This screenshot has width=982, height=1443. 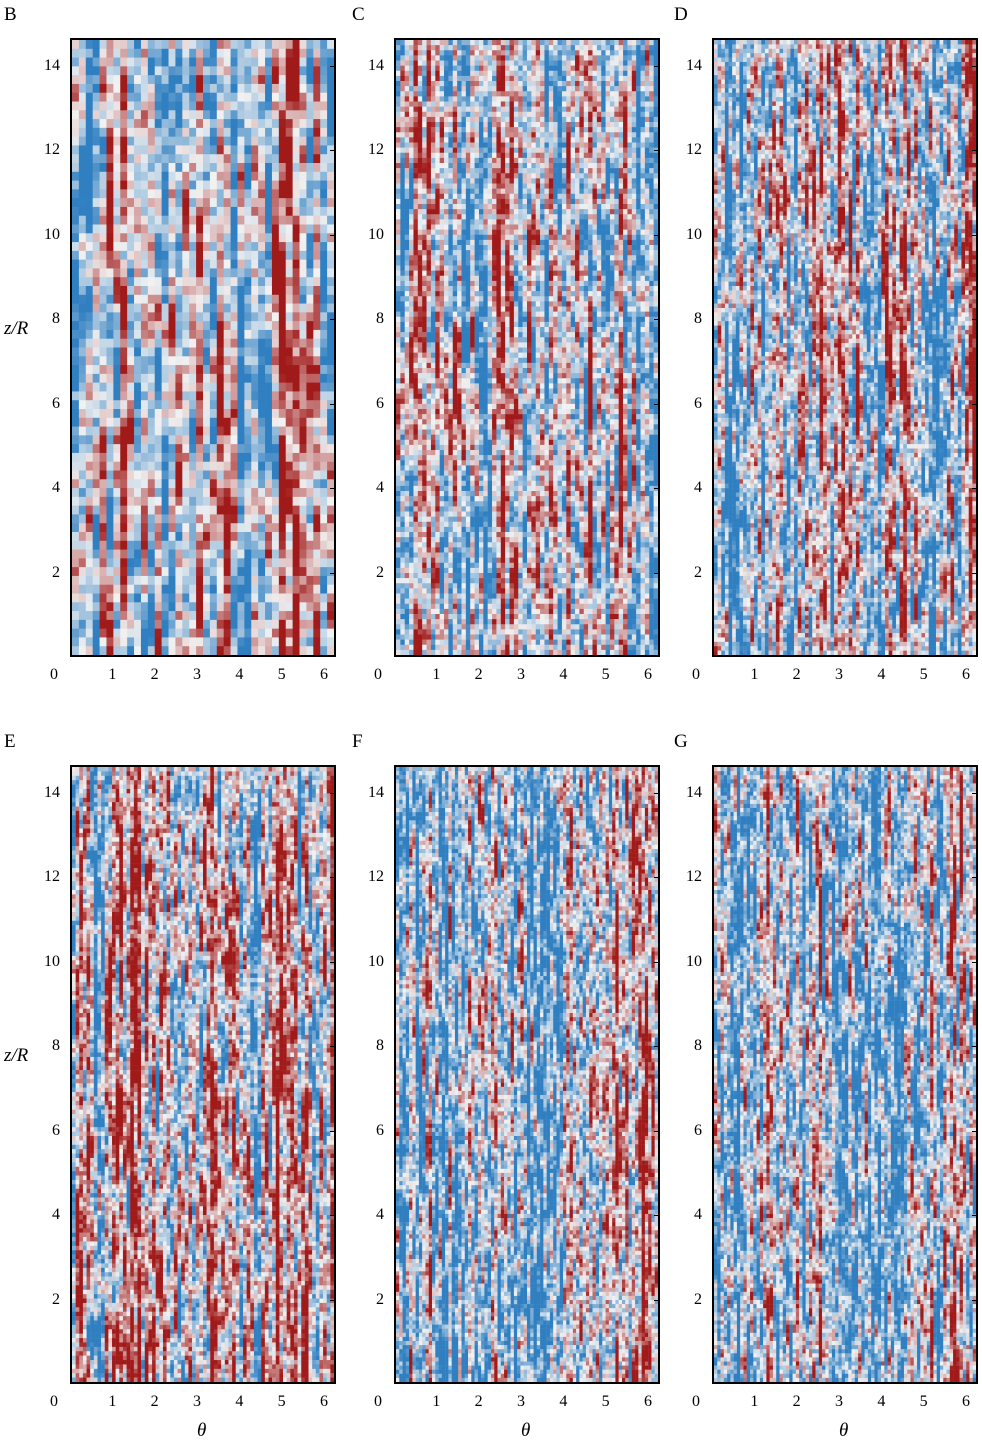 What do you see at coordinates (681, 15) in the screenshot?
I see `panel-letter: D` at bounding box center [681, 15].